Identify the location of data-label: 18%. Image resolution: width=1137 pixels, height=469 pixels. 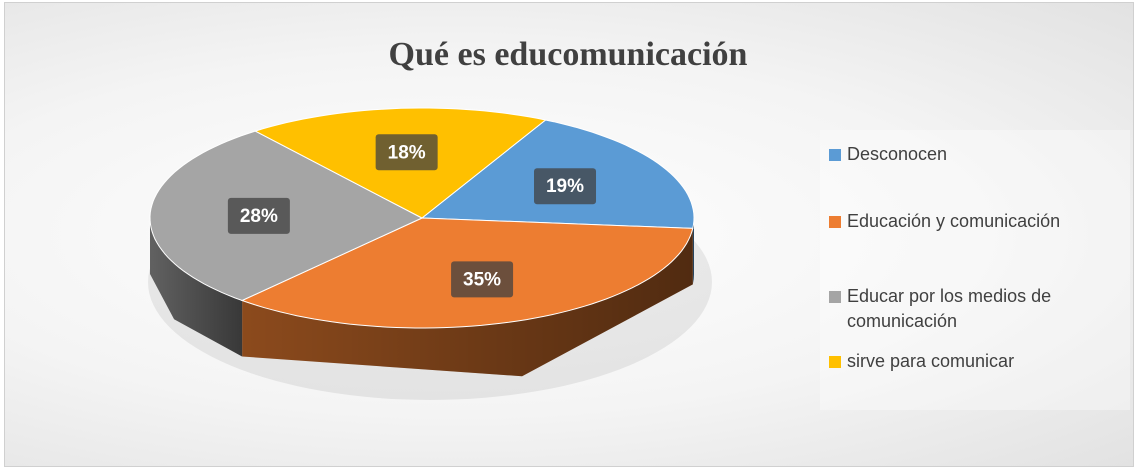
(407, 152).